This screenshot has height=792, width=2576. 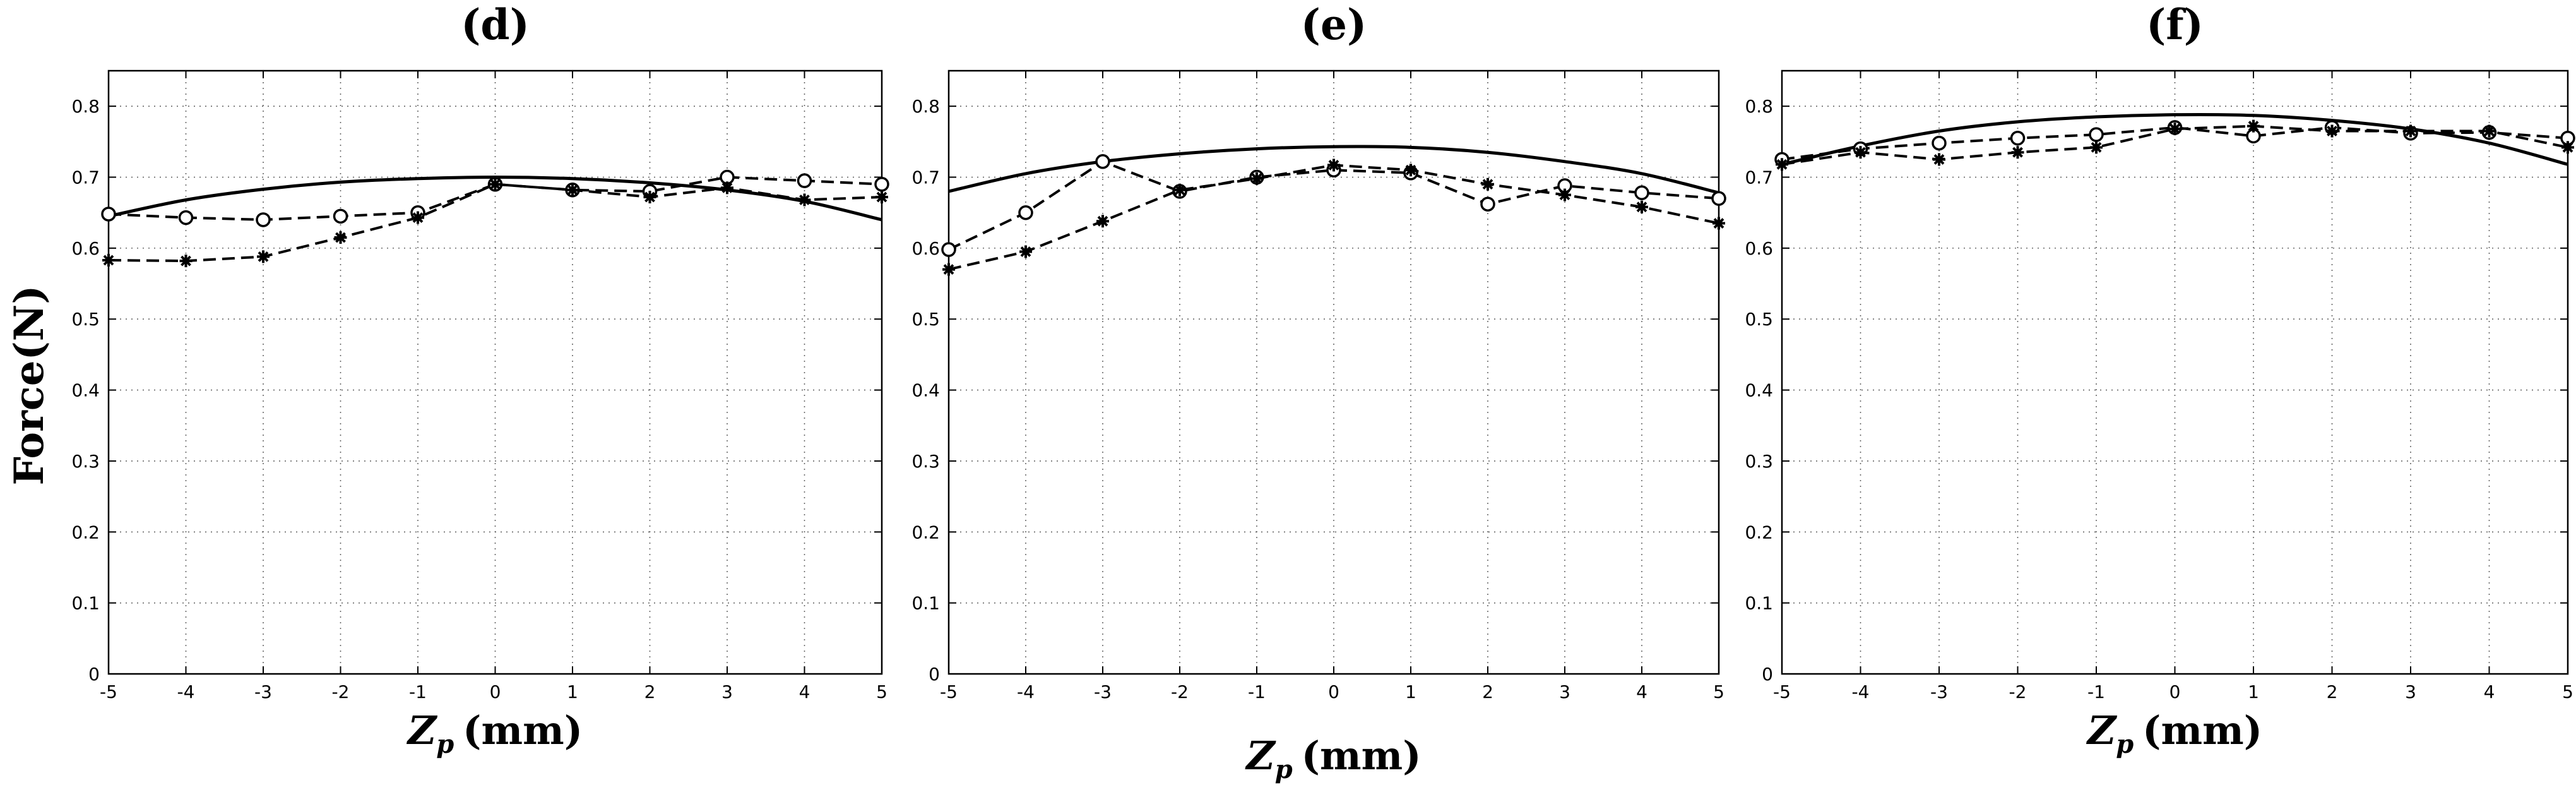 I want to click on panel-e-x-tick-label: 4, so click(x=1642, y=691).